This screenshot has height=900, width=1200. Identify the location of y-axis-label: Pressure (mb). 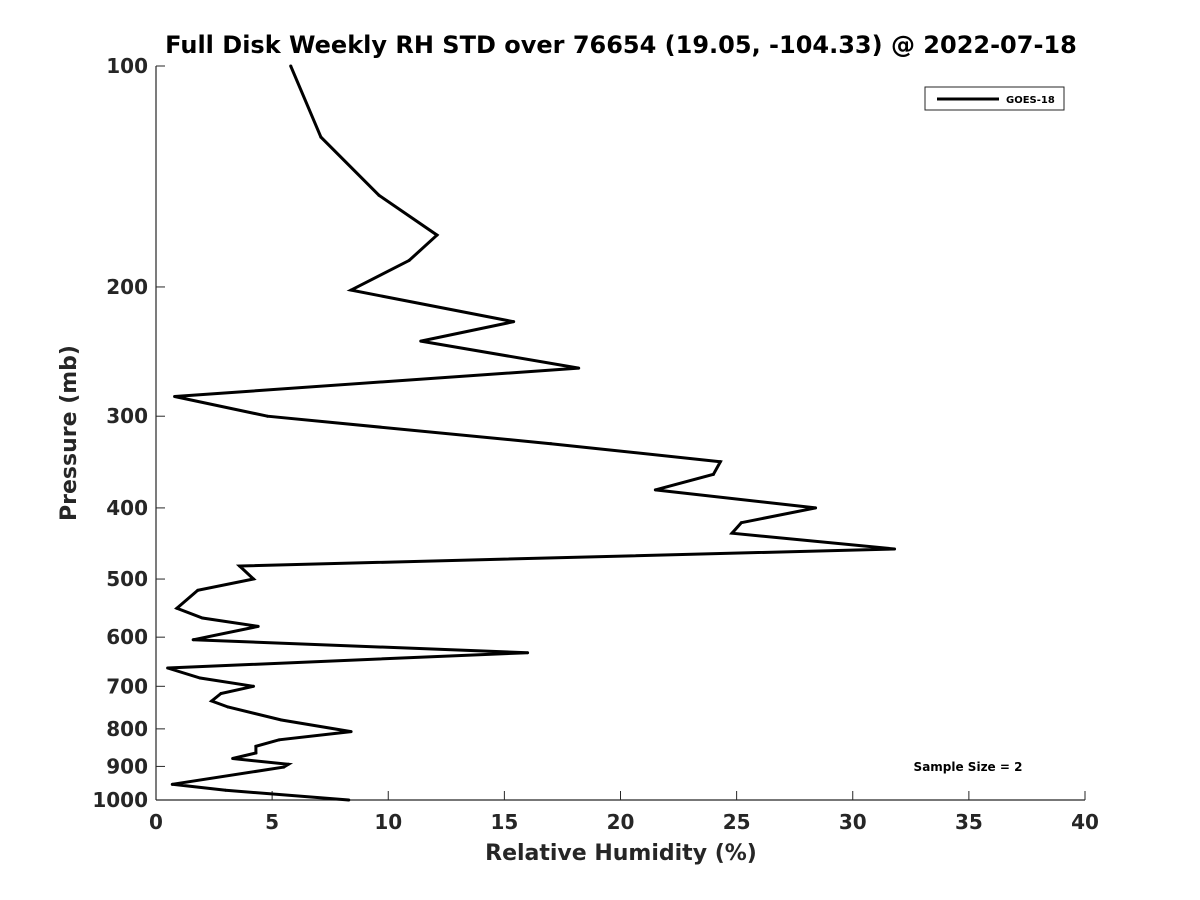
(69, 433).